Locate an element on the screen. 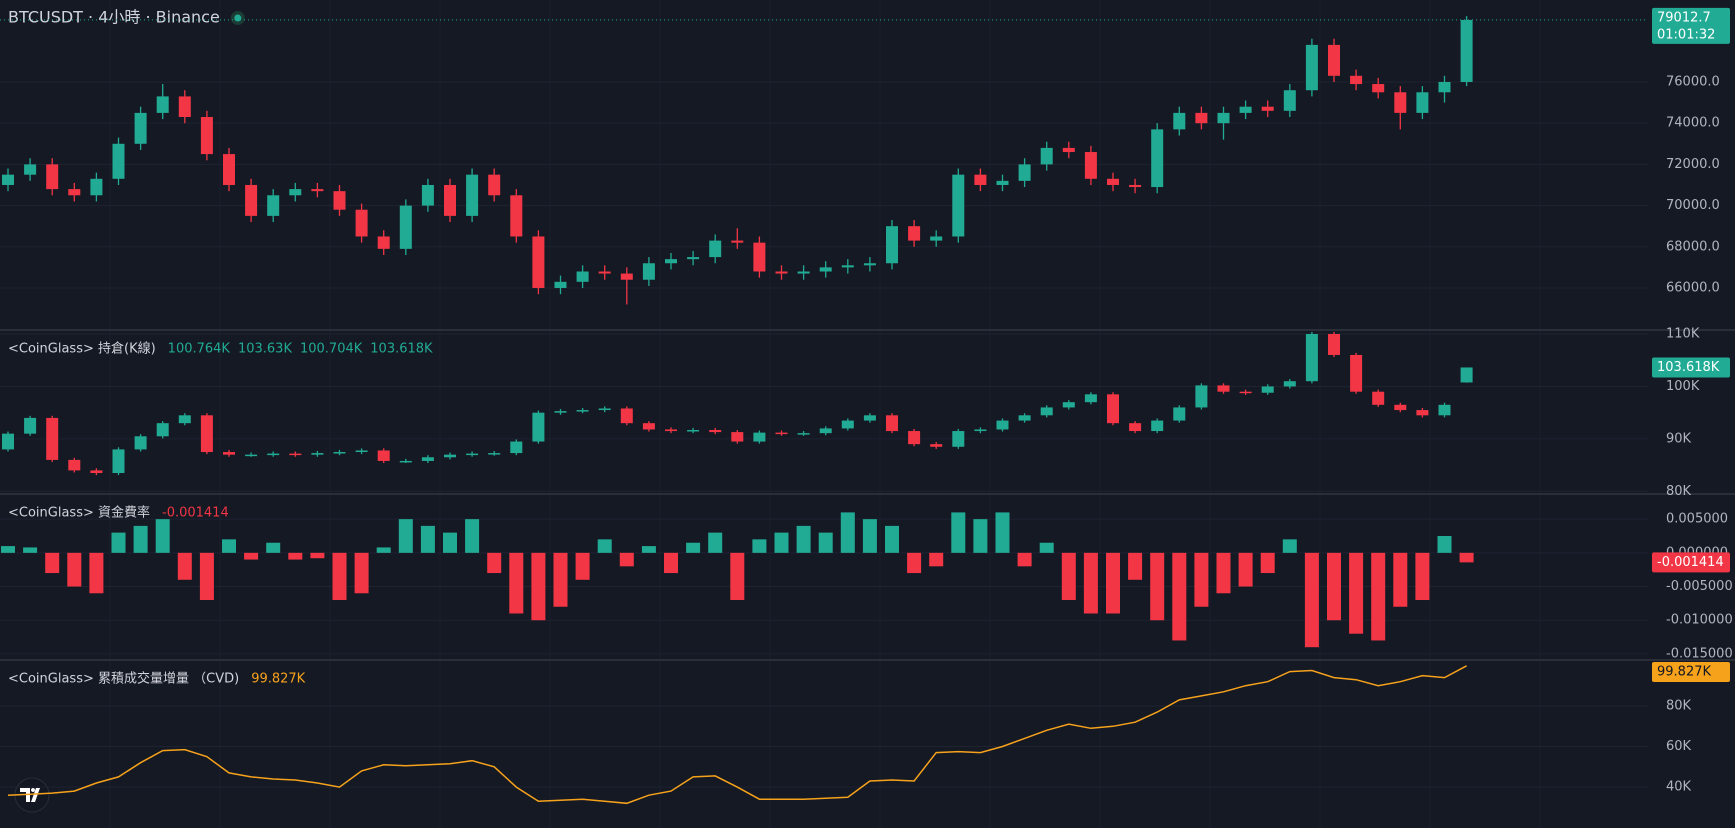 The image size is (1735, 828). price-tag-label: 99.827K is located at coordinates (1684, 672).